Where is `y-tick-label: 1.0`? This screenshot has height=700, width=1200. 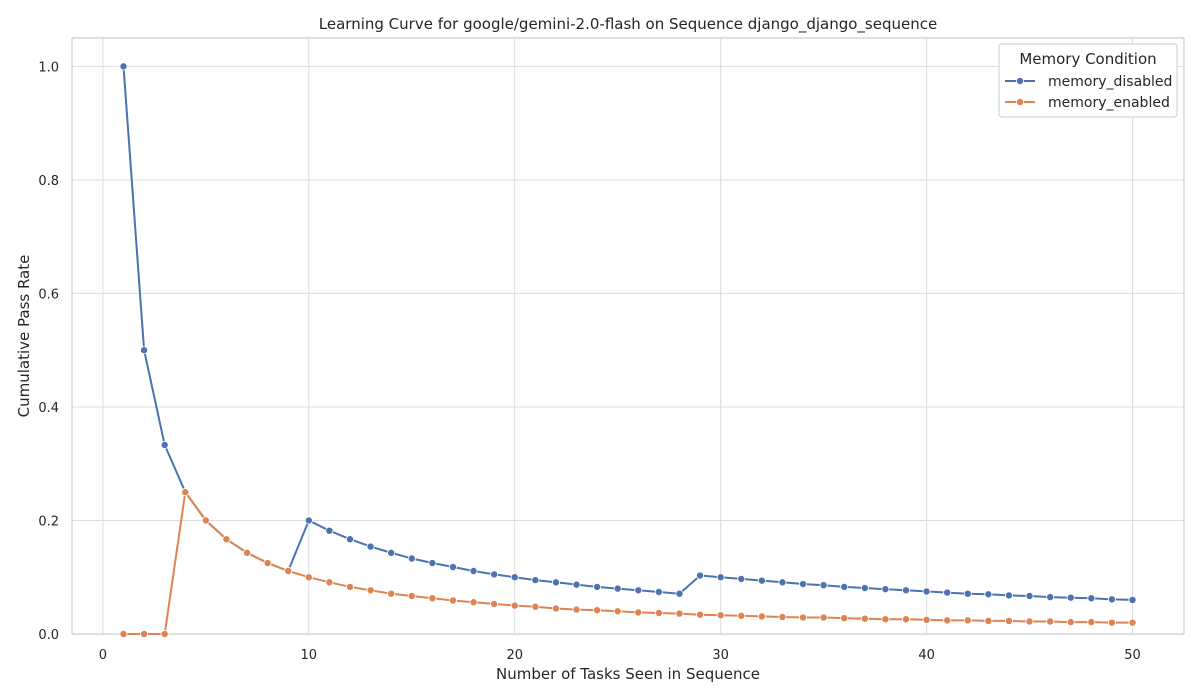 y-tick-label: 1.0 is located at coordinates (48, 67).